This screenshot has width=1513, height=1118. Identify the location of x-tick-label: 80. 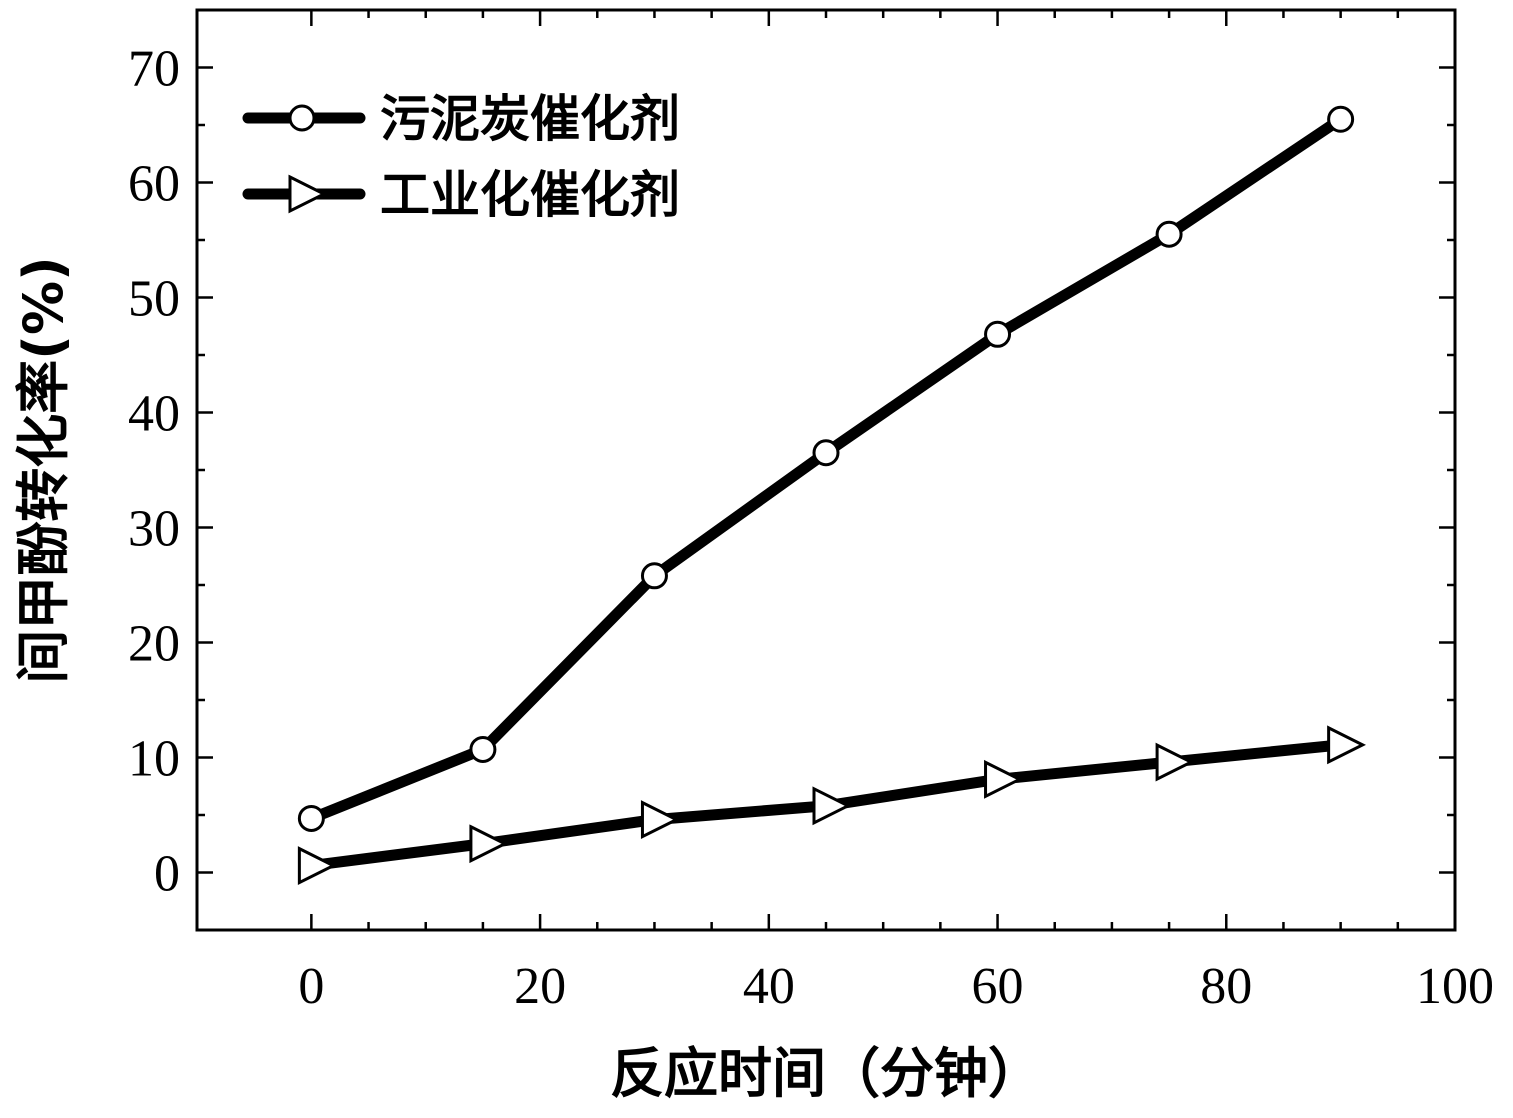
(1226, 986).